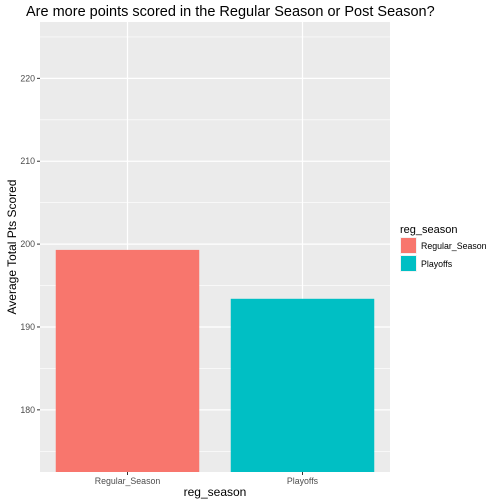  Describe the element at coordinates (27, 78) in the screenshot. I see `y-tick-label: 220` at that location.